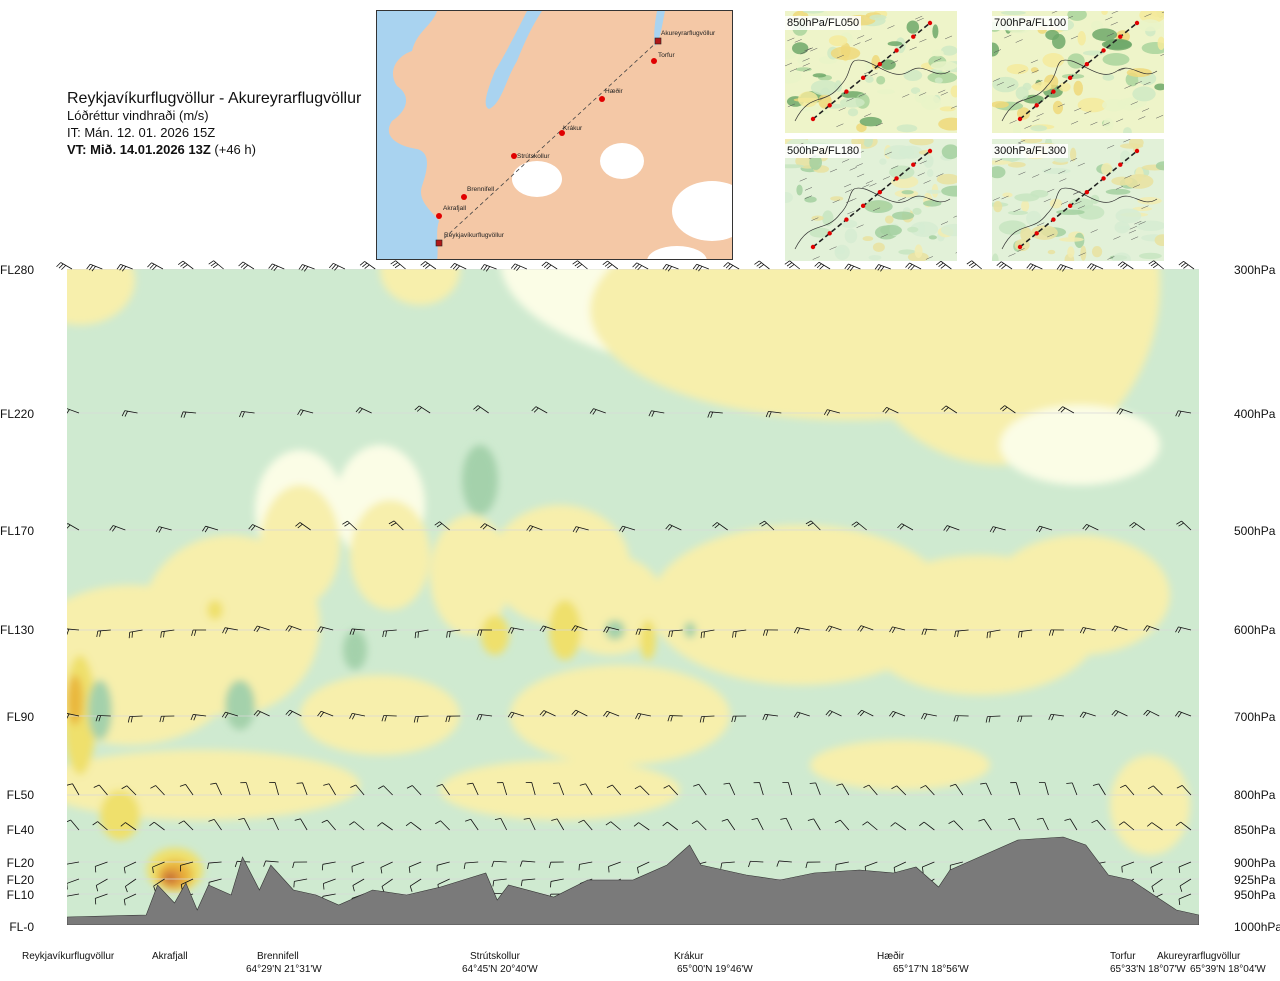 The image size is (1280, 981). What do you see at coordinates (871, 199) in the screenshot?
I see `level-map-route` at bounding box center [871, 199].